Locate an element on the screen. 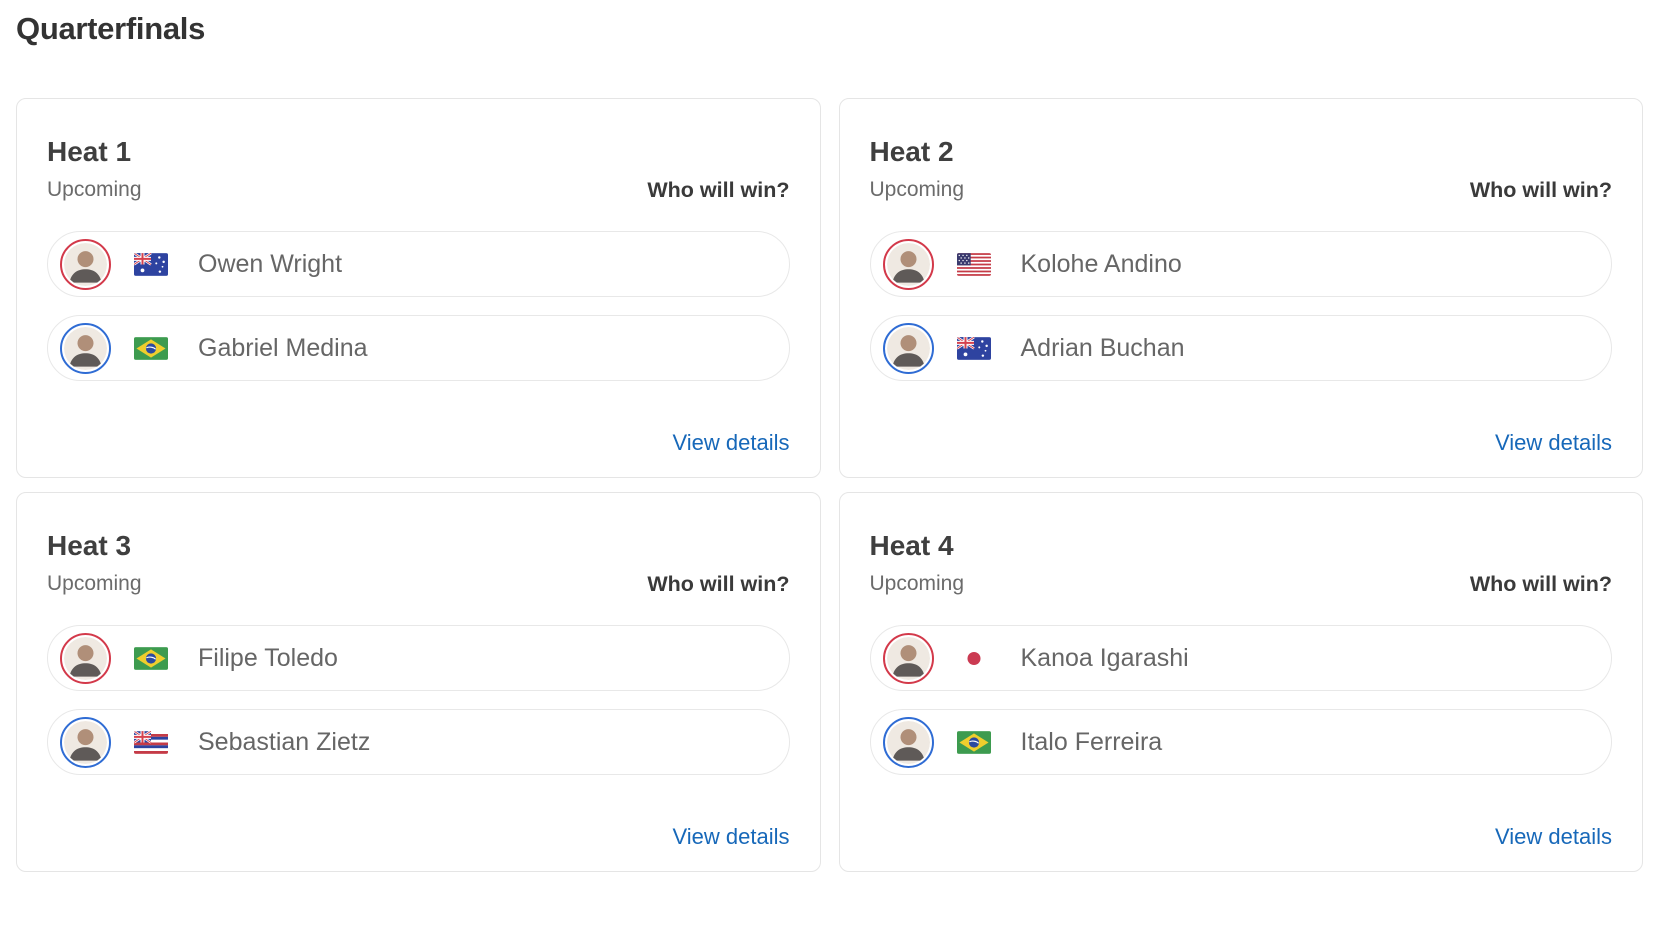  player-name: Adrian Buchan is located at coordinates (1102, 348).